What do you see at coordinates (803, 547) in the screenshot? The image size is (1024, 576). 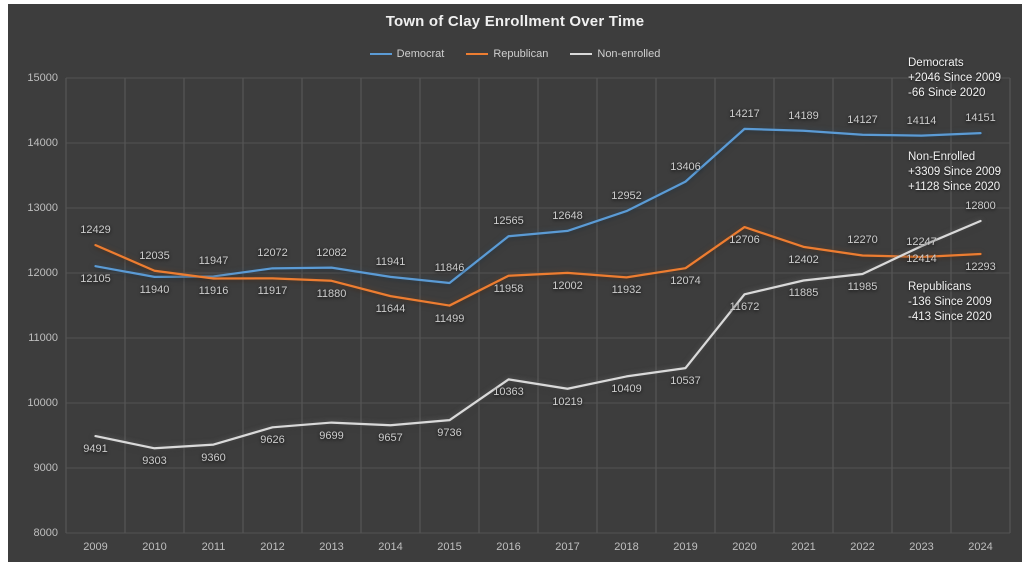 I see `x-axis-tick-label: 2021` at bounding box center [803, 547].